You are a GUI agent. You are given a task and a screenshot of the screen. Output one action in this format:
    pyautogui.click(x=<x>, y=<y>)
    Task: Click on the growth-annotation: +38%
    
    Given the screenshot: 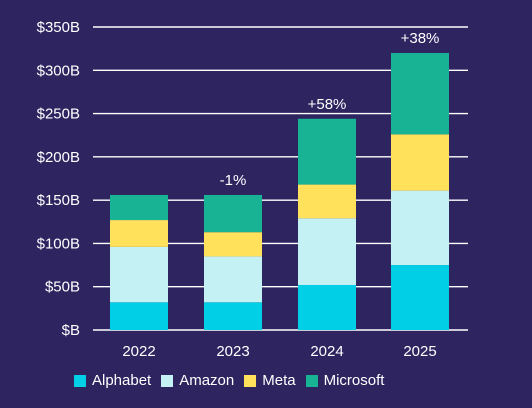 What is the action you would take?
    pyautogui.click(x=420, y=38)
    